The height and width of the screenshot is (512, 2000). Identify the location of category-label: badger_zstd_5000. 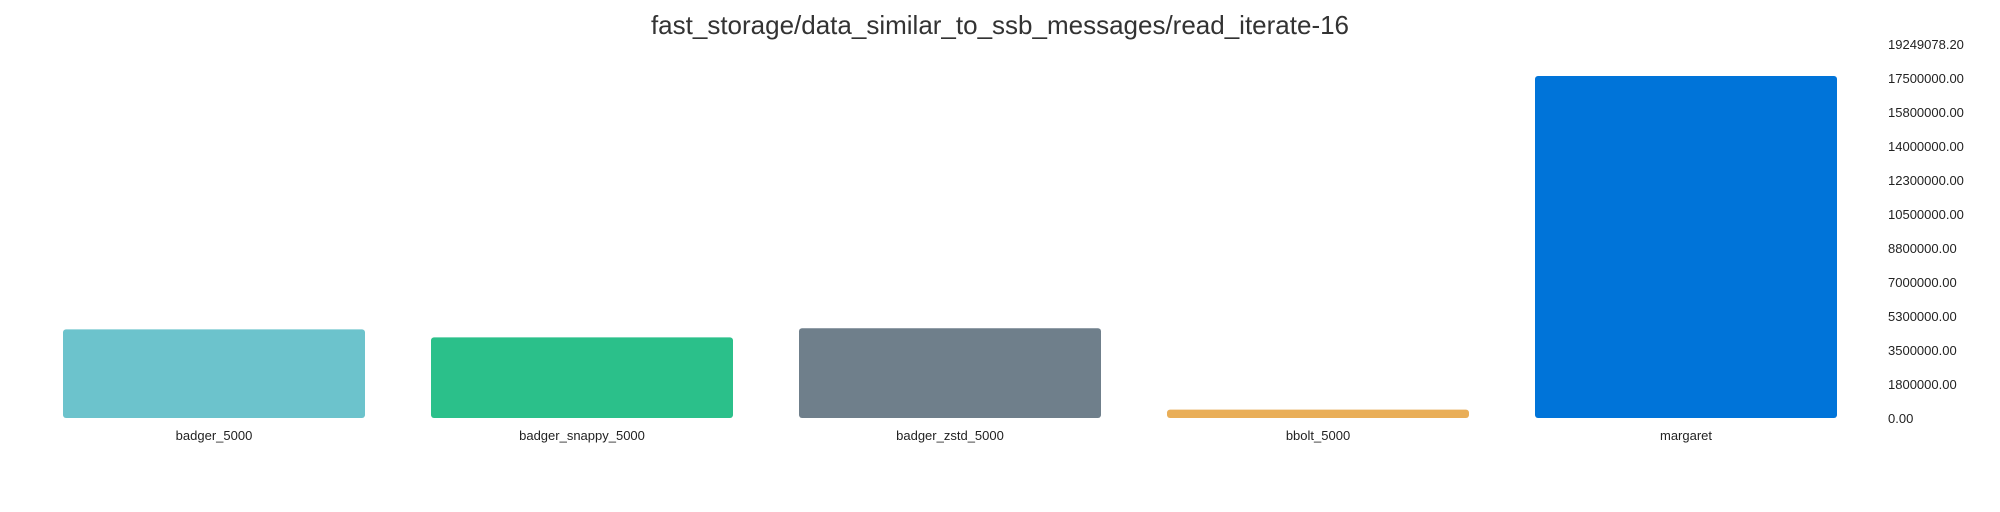
(950, 435).